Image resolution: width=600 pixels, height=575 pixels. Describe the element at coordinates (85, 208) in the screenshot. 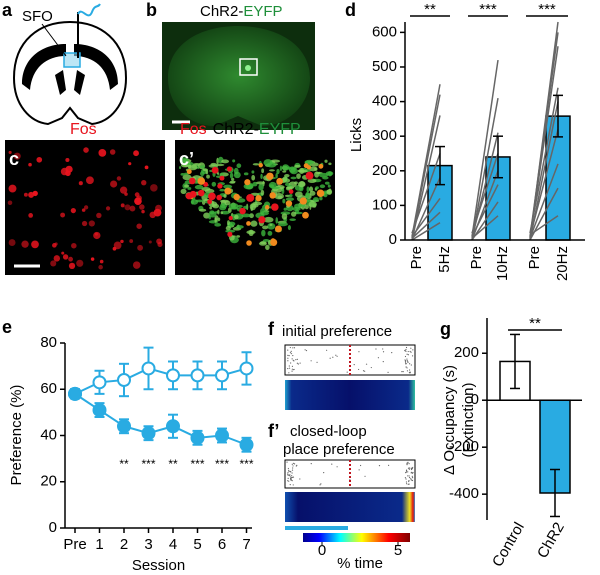

I see `fos-cells` at that location.